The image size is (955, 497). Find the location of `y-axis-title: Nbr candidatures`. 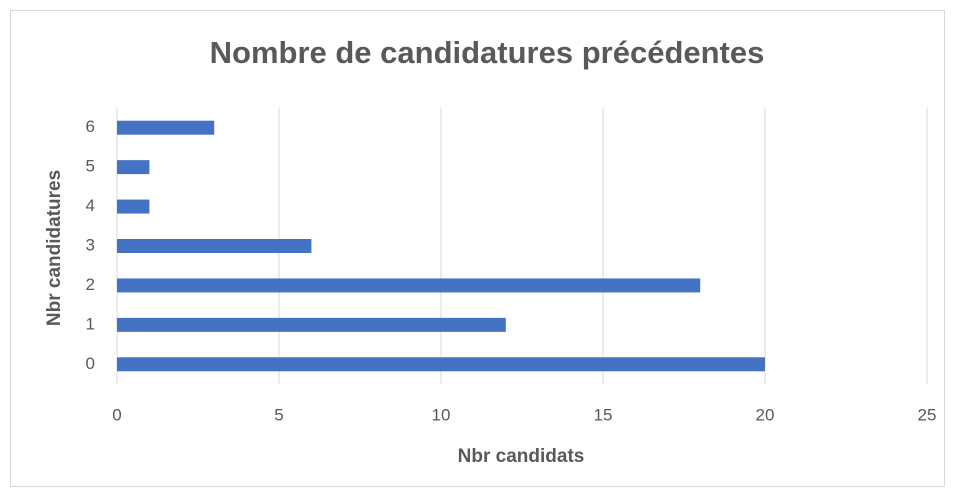

y-axis-title: Nbr candidatures is located at coordinates (54, 248).